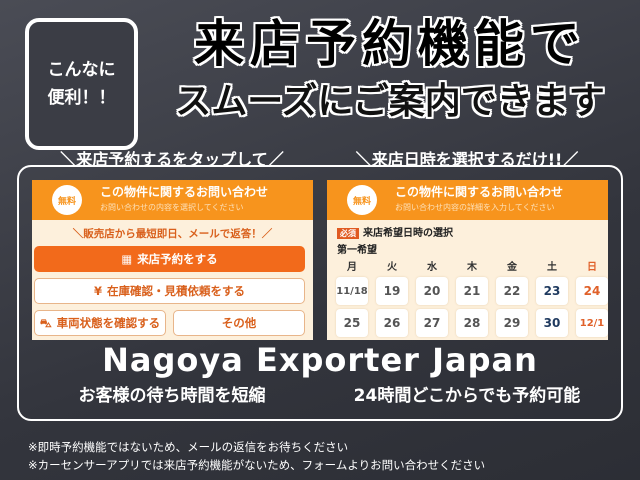 The height and width of the screenshot is (480, 640). I want to click on convenience-badge: こんなに 便利！！, so click(81, 84).